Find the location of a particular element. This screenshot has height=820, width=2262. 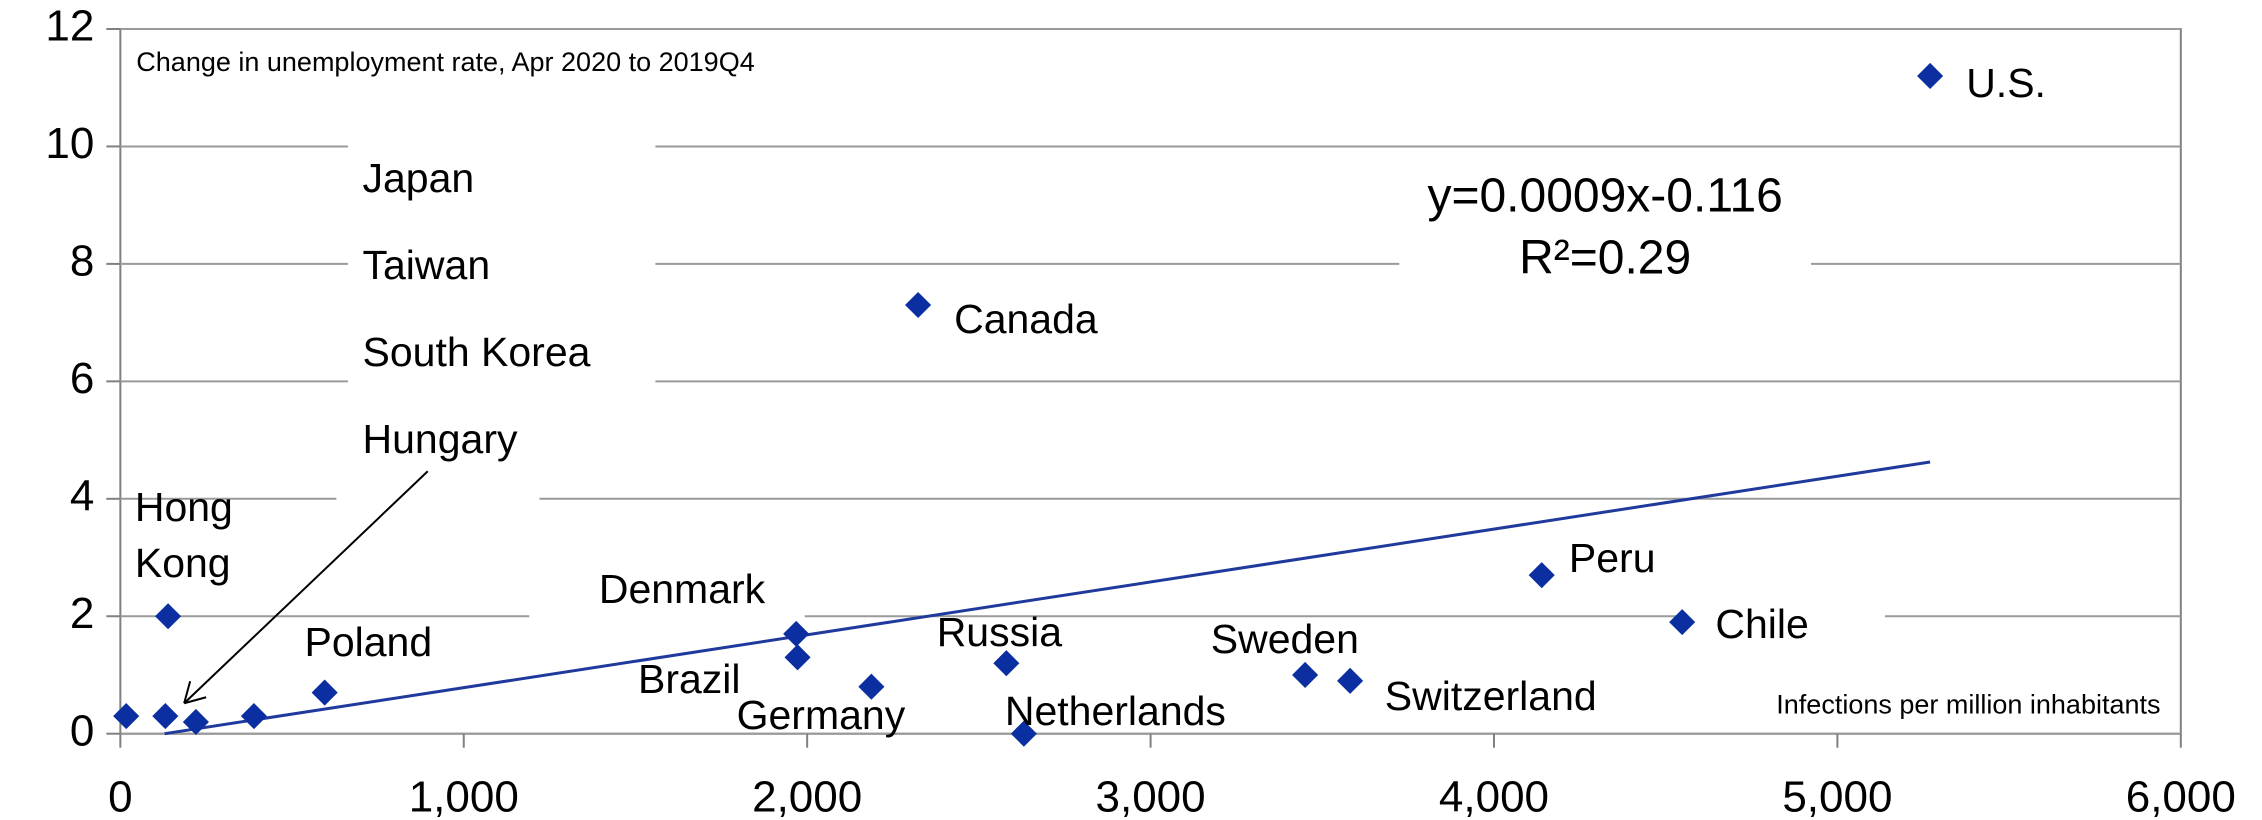

y-tick-label: 2 is located at coordinates (82, 613).